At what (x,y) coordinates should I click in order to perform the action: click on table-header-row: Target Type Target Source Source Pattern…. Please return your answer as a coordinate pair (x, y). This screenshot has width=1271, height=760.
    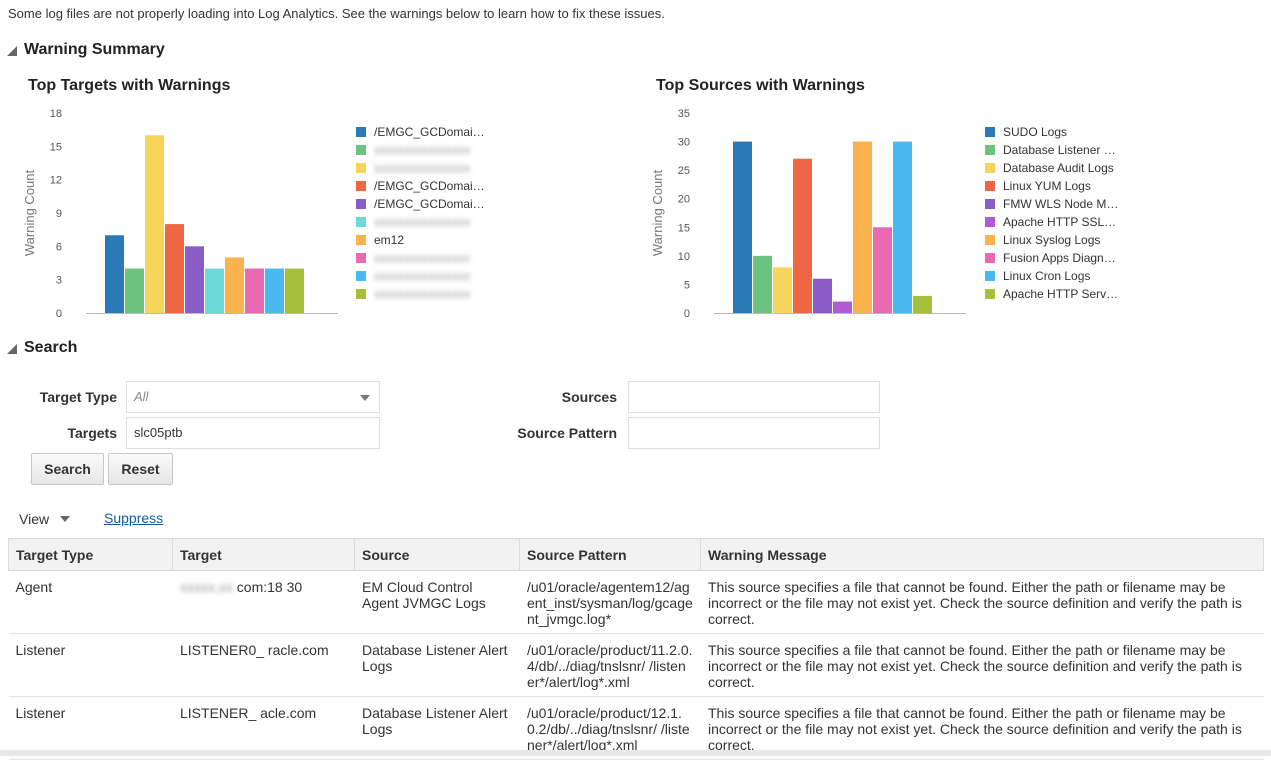
    Looking at the image, I should click on (636, 554).